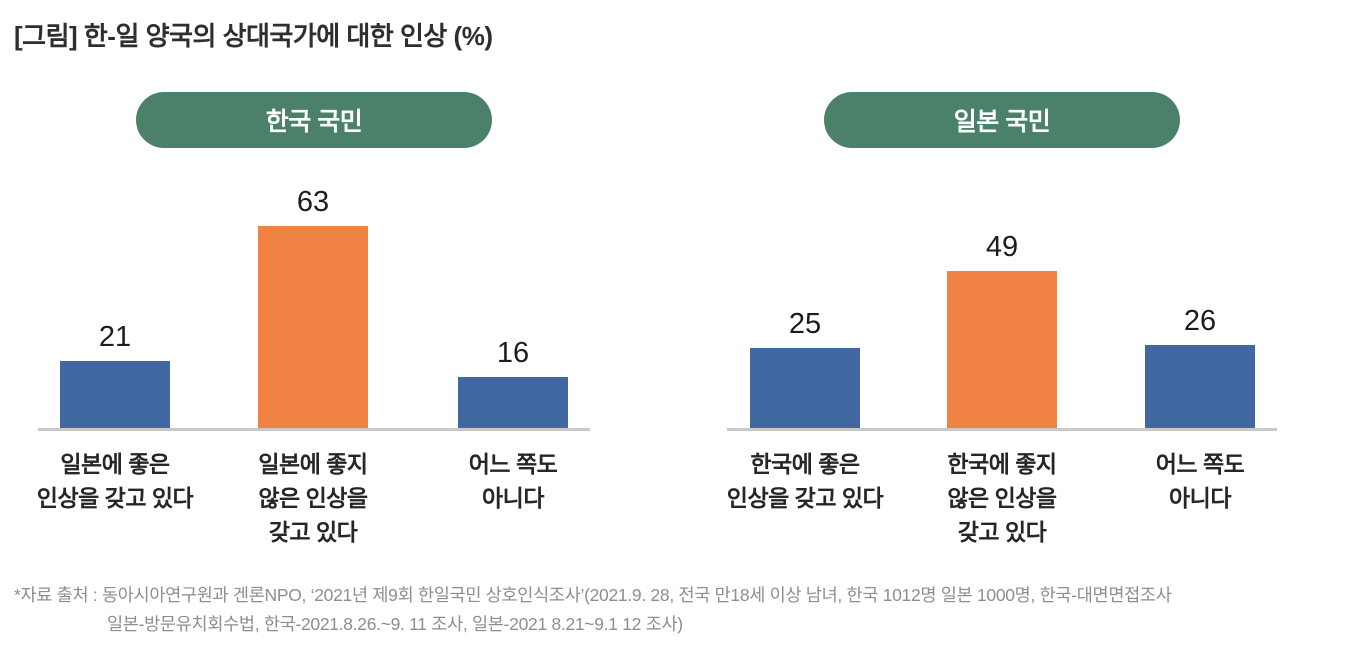 The width and height of the screenshot is (1366, 660). Describe the element at coordinates (1002, 498) in the screenshot. I see `category-label: 한국에 좋지 않은 인상을 갖고 있다` at that location.